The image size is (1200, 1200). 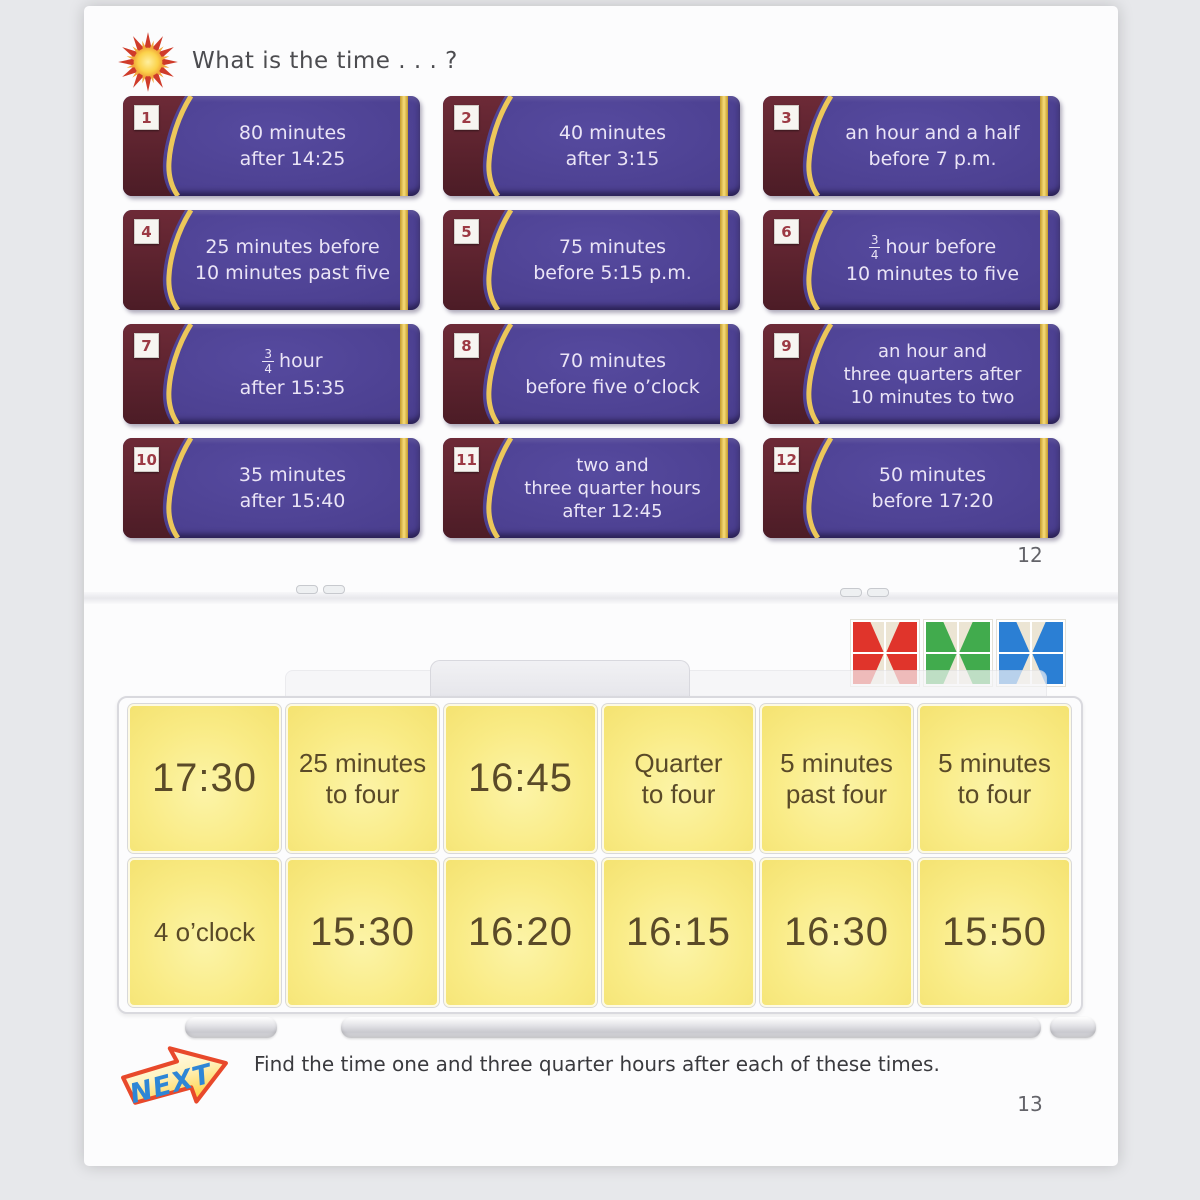 I want to click on problem-card-number: 6, so click(x=786, y=231).